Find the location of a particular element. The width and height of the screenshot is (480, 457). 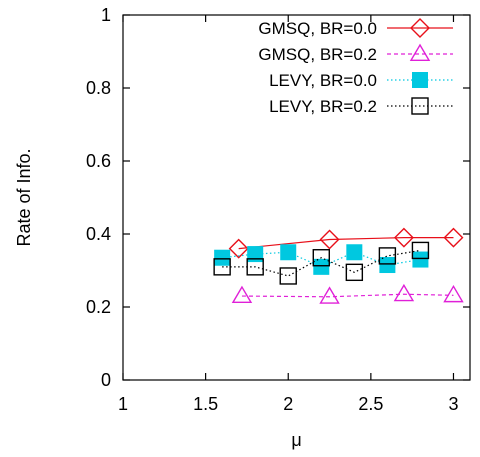

x-axis-label: μ is located at coordinates (296, 440).